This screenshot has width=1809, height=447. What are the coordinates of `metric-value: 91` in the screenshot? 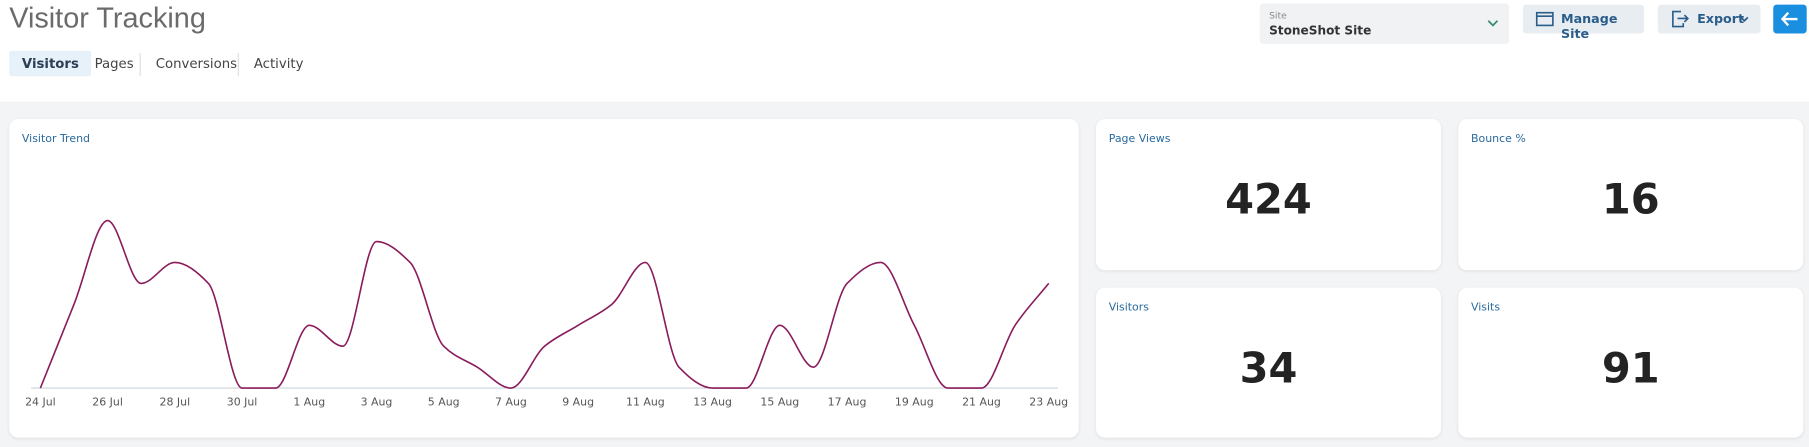 It's located at (1630, 369).